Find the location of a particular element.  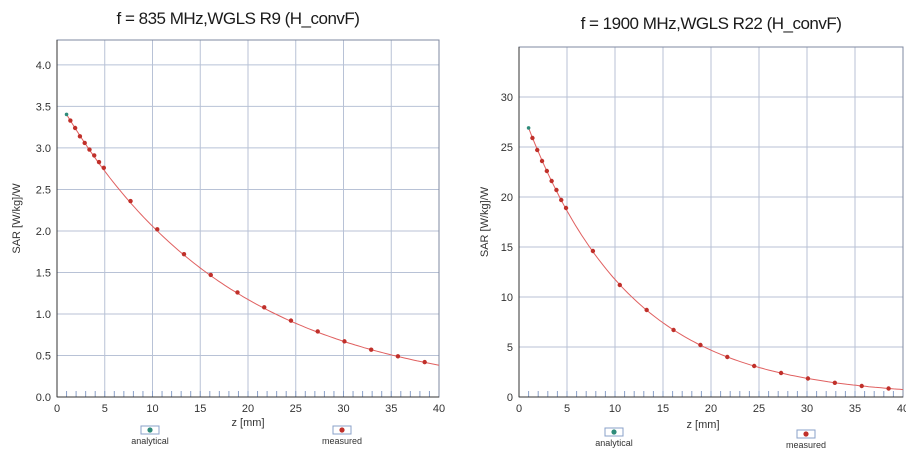

y-tick-label: 0 is located at coordinates (510, 398).